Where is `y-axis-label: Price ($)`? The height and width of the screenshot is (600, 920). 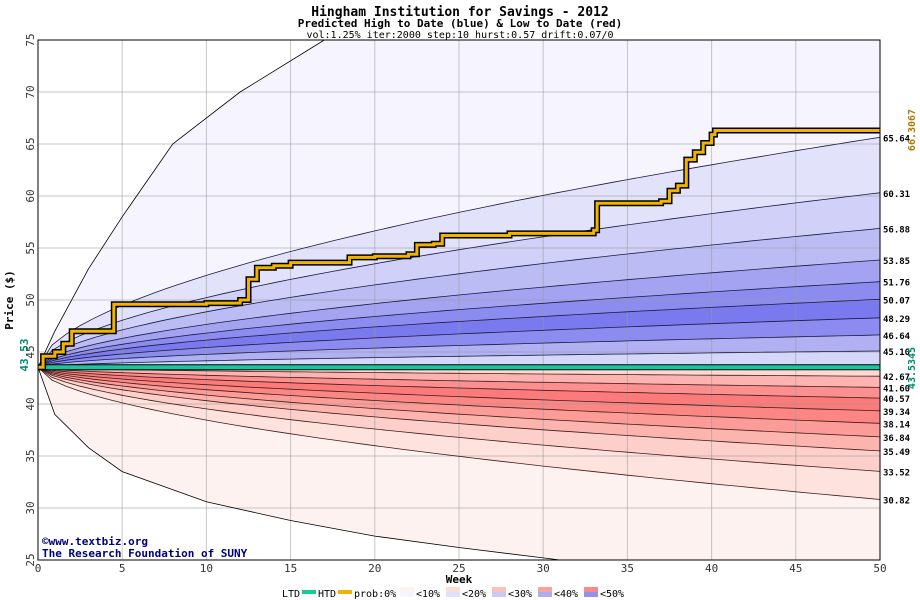 y-axis-label: Price ($) is located at coordinates (9, 300).